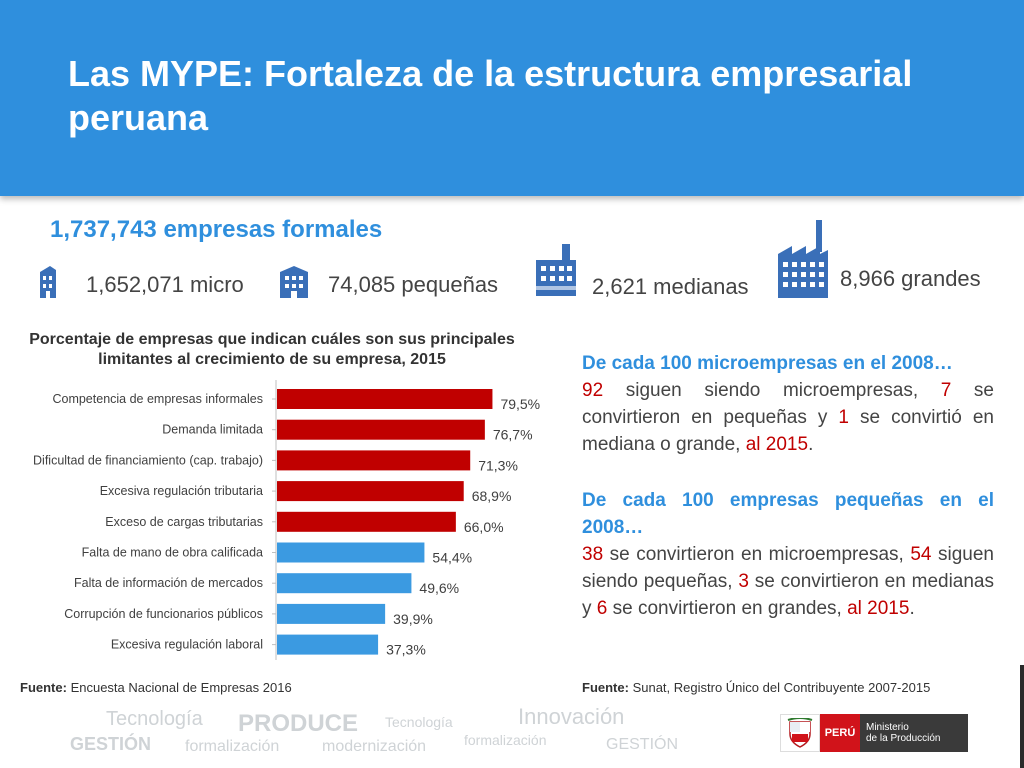 This screenshot has width=1024, height=768. What do you see at coordinates (1022, 716) in the screenshot?
I see `edge-strip` at bounding box center [1022, 716].